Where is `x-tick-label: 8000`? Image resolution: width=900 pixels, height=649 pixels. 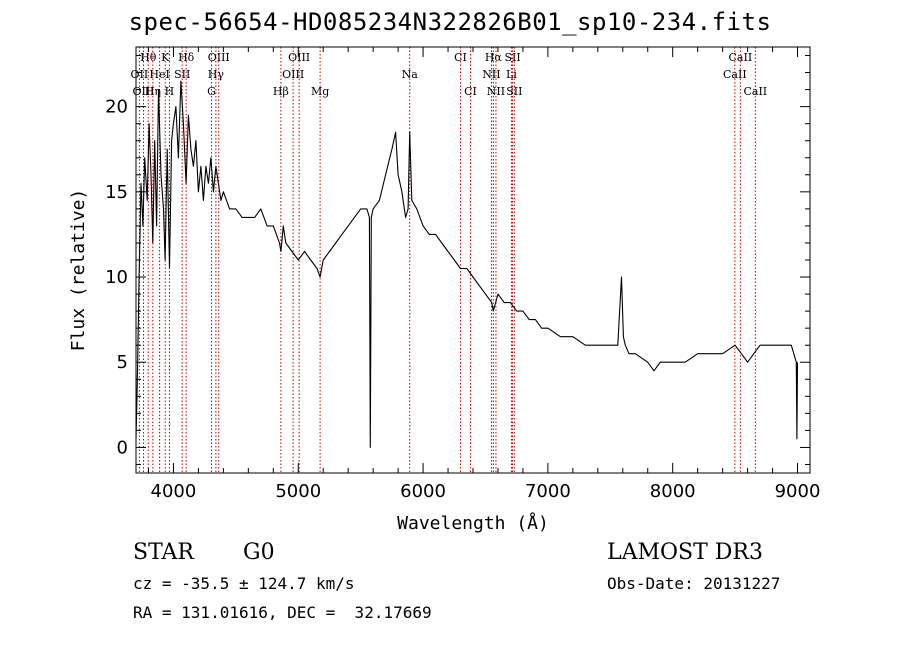
x-tick-label: 8000 is located at coordinates (673, 491).